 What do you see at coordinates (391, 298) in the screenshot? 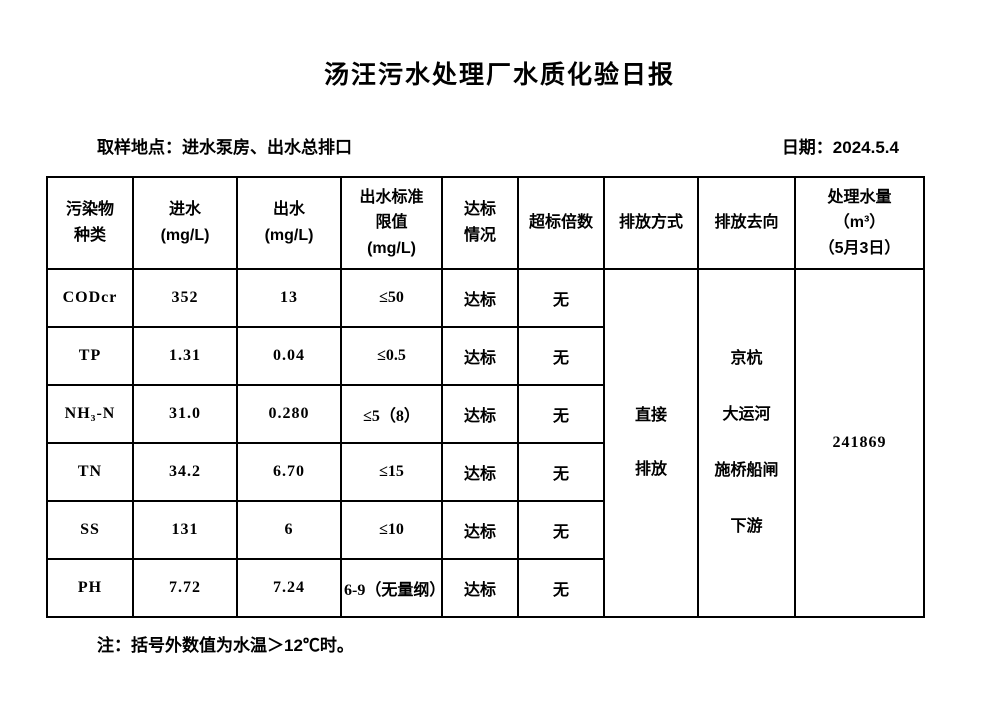
I see `limit-value: ≤50` at bounding box center [391, 298].